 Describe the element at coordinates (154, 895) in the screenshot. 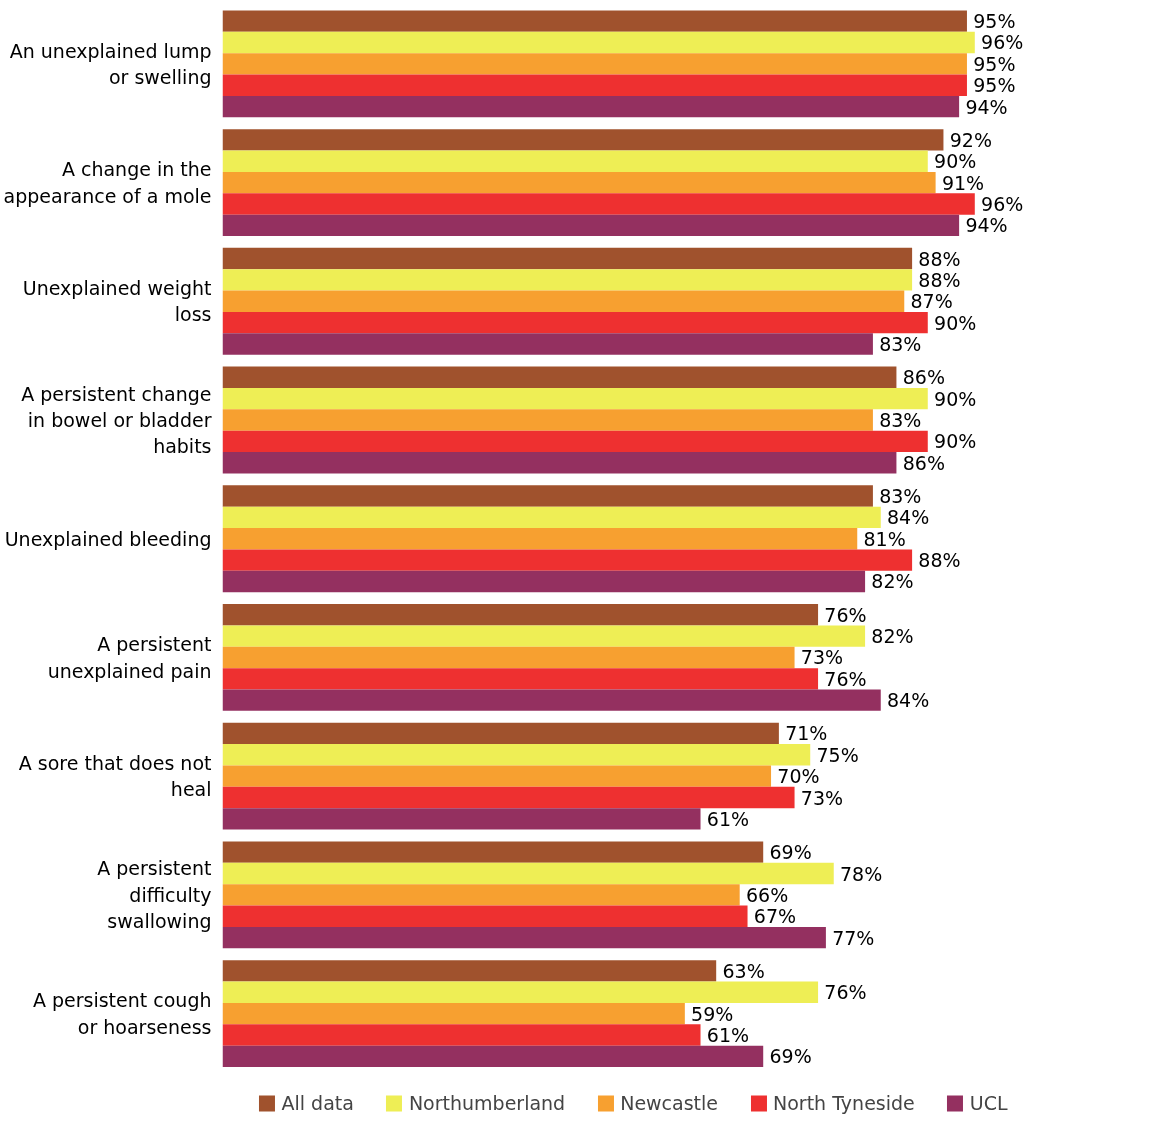

I see `y-tick-label: A persistent difficulty swallowing` at that location.